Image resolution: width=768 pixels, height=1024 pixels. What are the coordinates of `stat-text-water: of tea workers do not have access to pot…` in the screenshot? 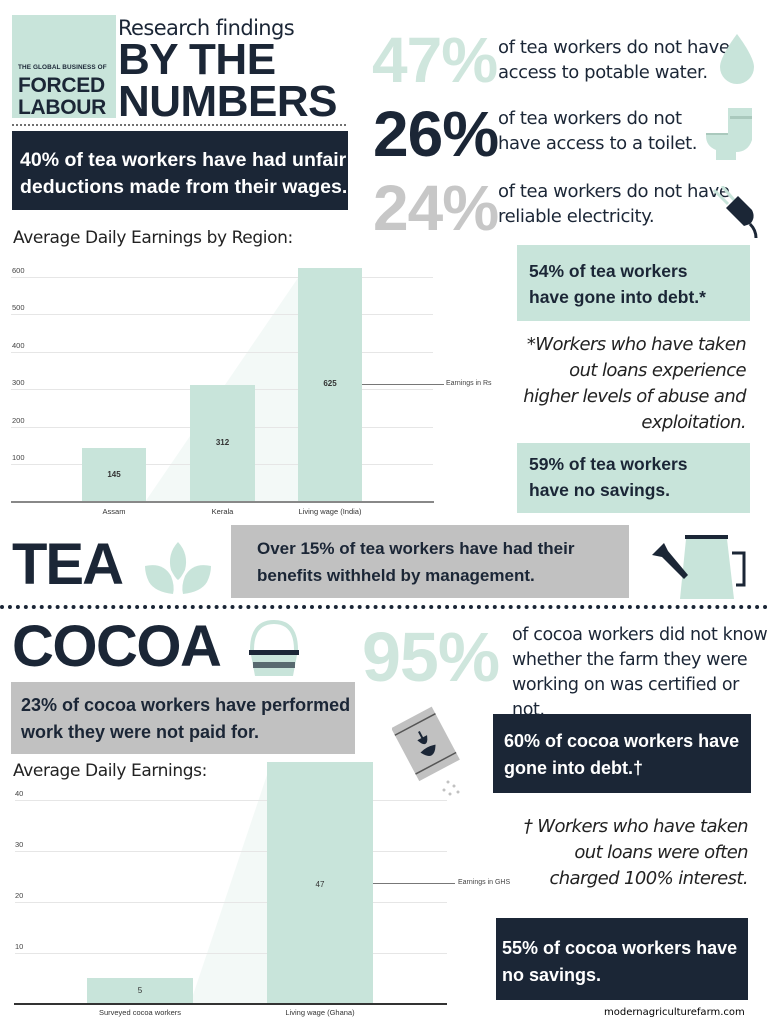 It's located at (614, 60).